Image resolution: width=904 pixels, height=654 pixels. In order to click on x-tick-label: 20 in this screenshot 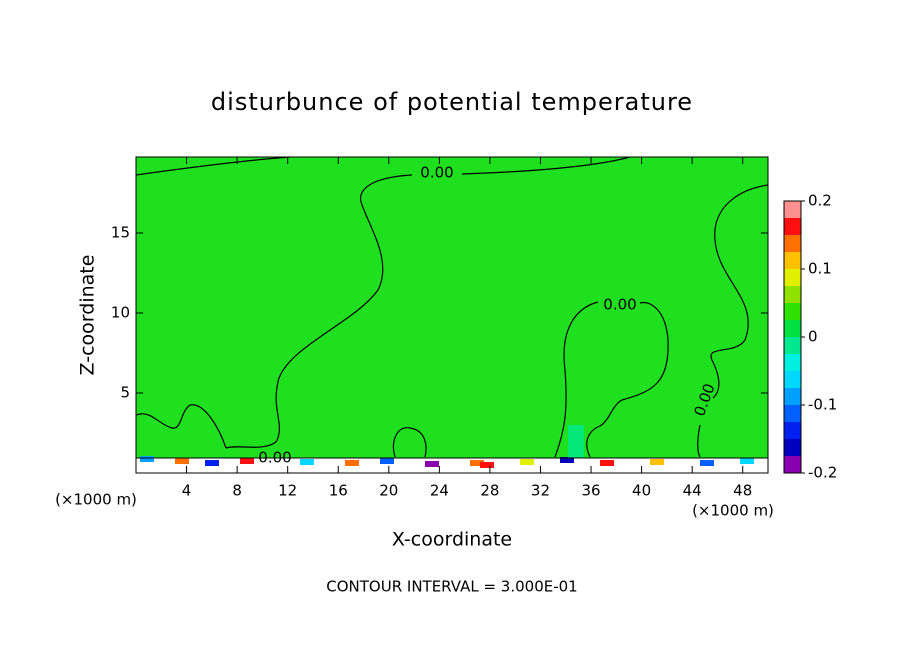, I will do `click(388, 491)`.